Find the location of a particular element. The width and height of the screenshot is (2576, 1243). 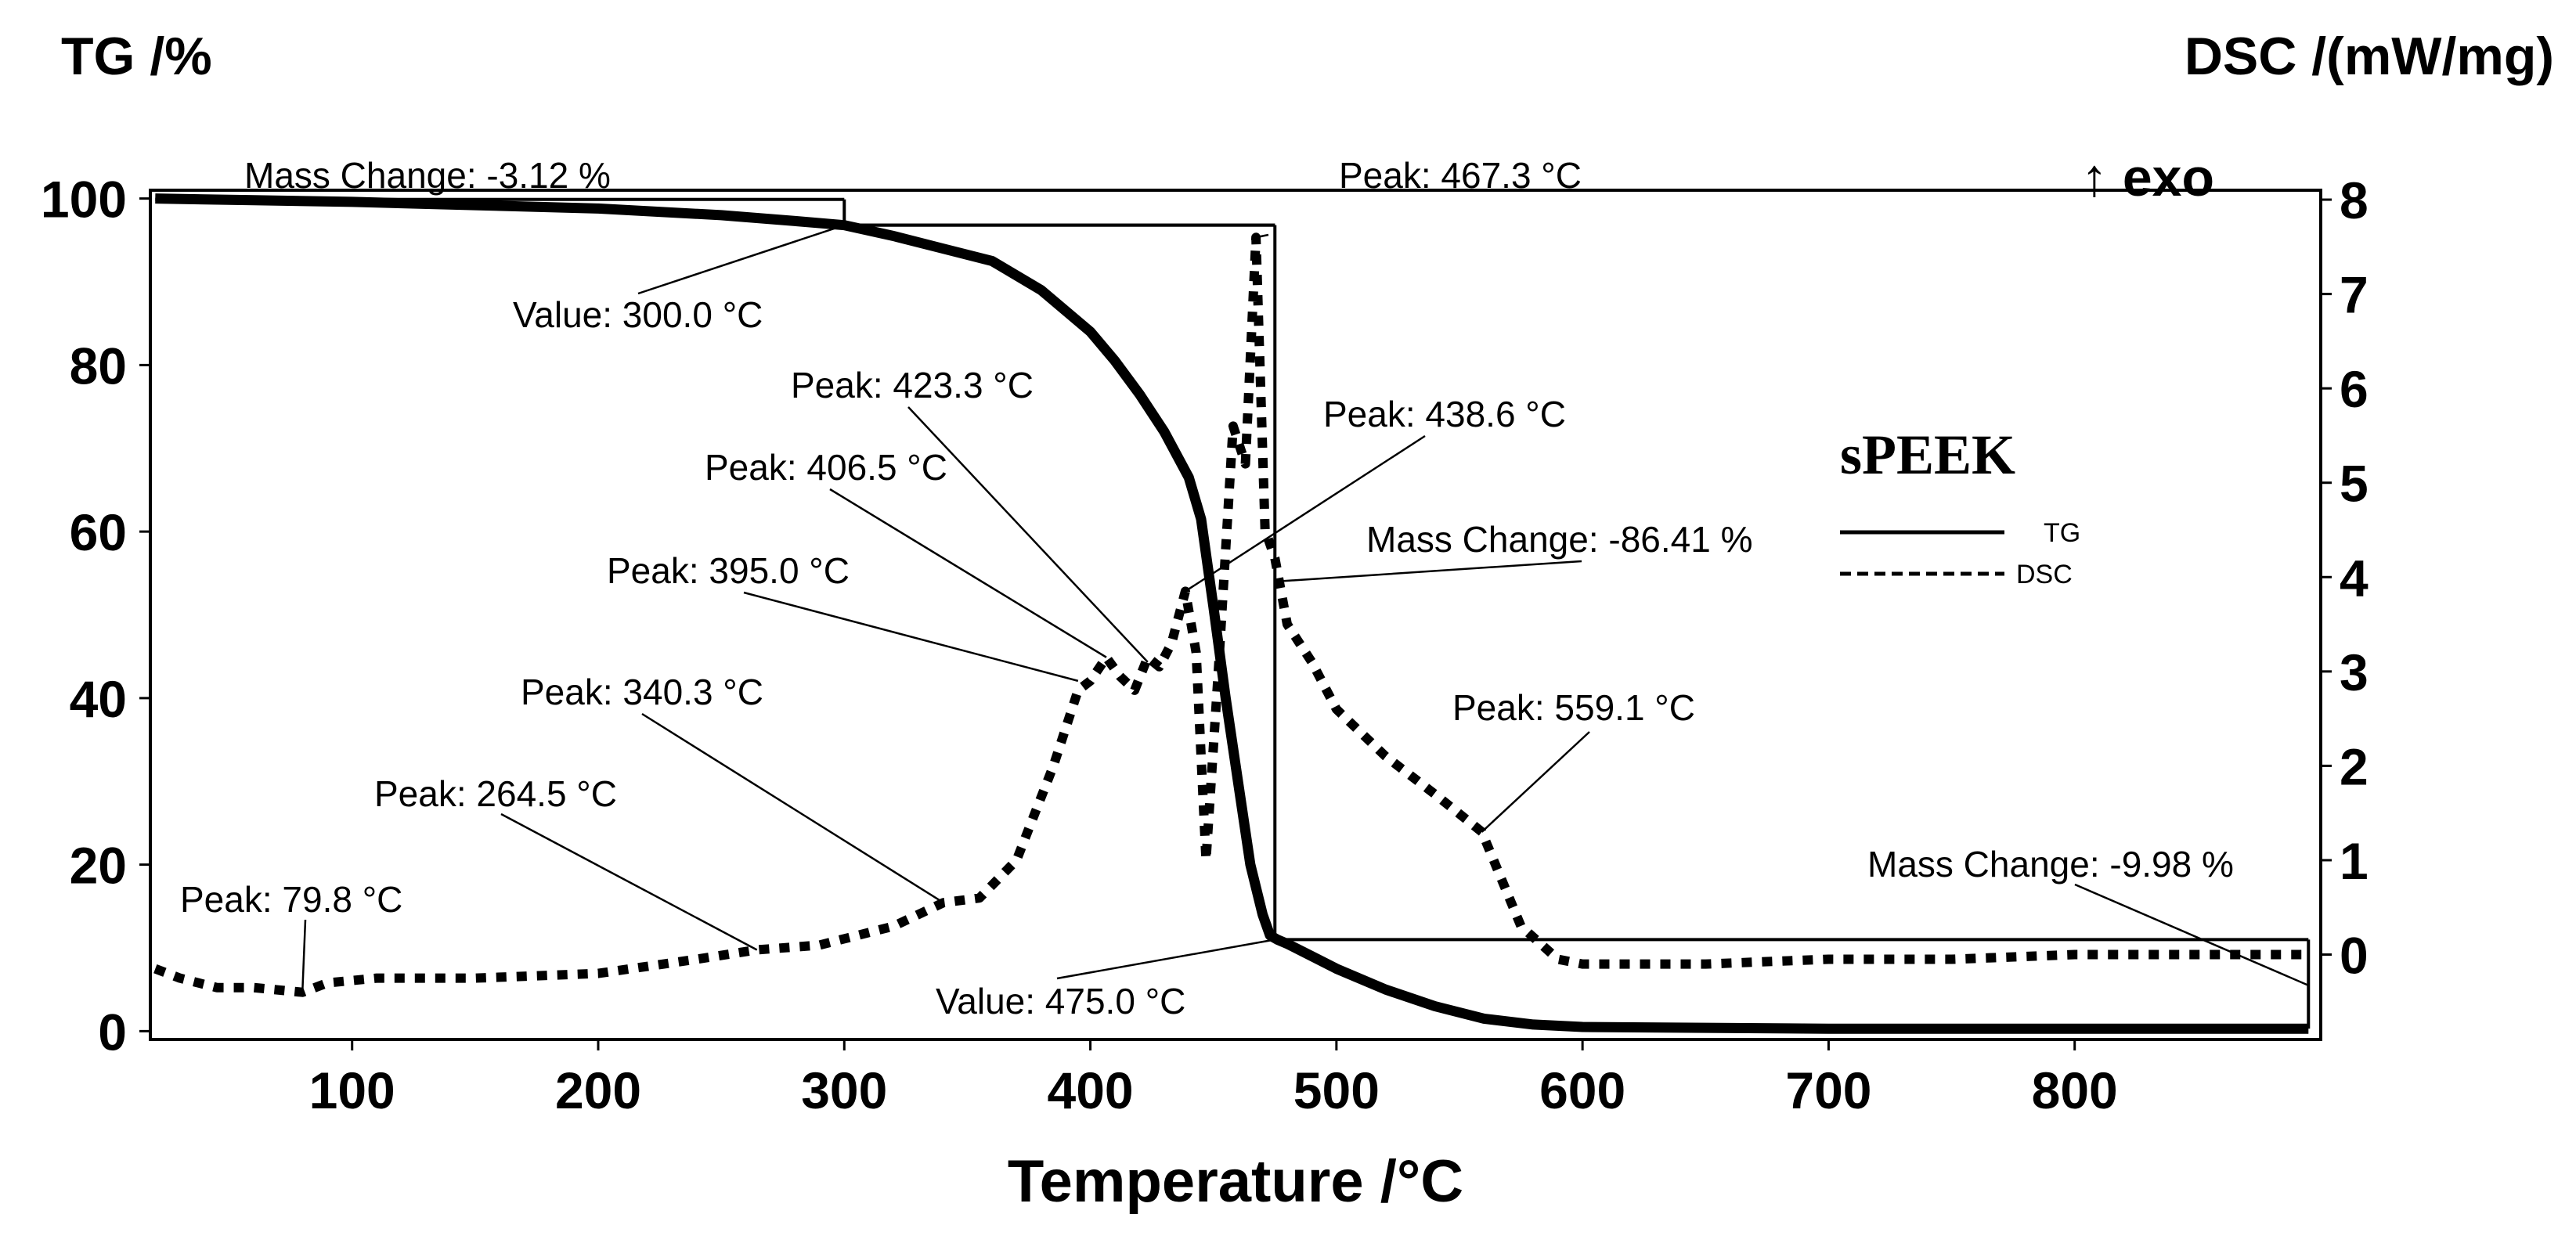

legend-label-tg: TG is located at coordinates (2062, 533).